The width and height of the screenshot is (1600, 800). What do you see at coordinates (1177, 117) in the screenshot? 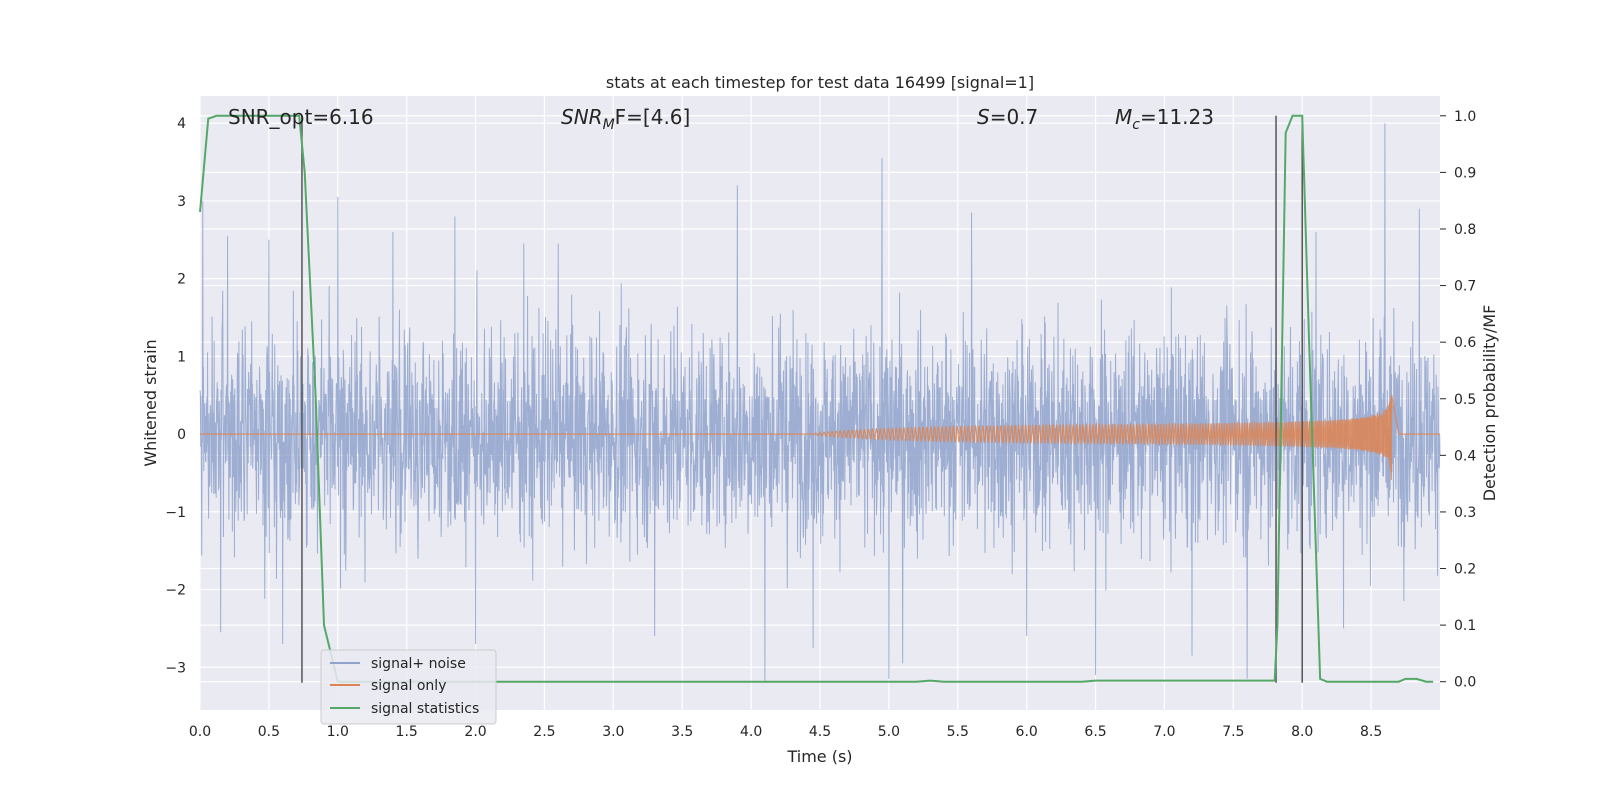
I see `mc-rest: =11.23` at bounding box center [1177, 117].